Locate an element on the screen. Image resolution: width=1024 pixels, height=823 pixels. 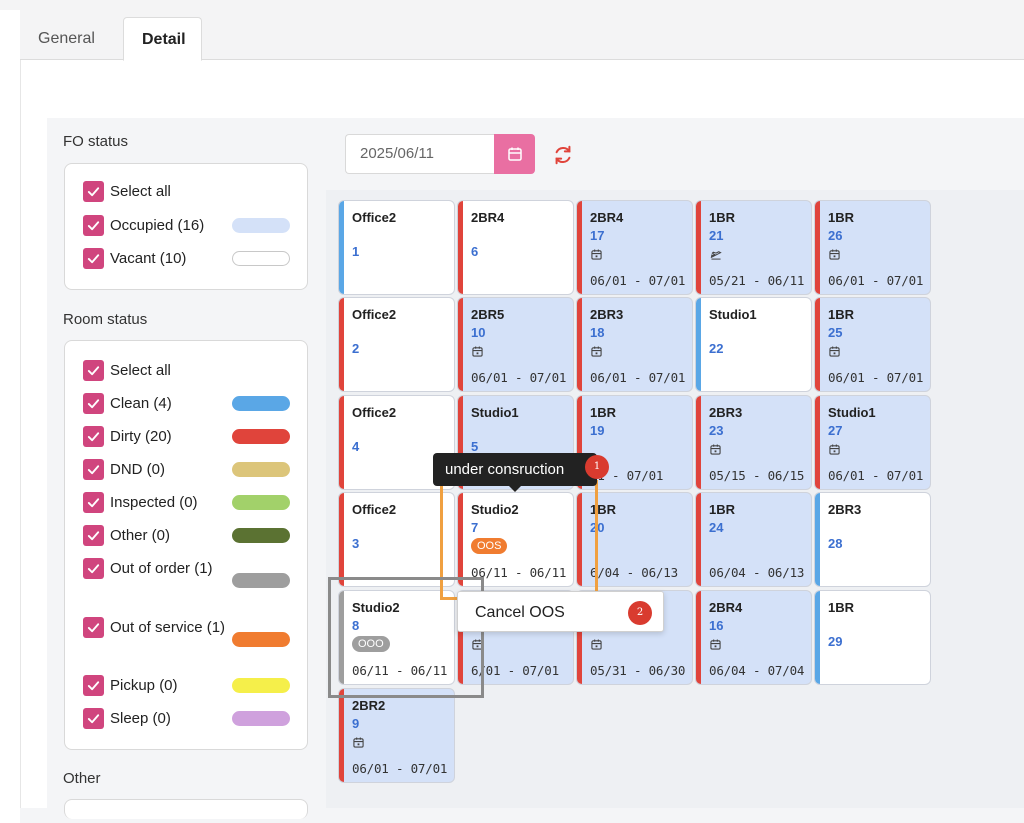
room-card: Office2 1 is located at coordinates (396, 247).